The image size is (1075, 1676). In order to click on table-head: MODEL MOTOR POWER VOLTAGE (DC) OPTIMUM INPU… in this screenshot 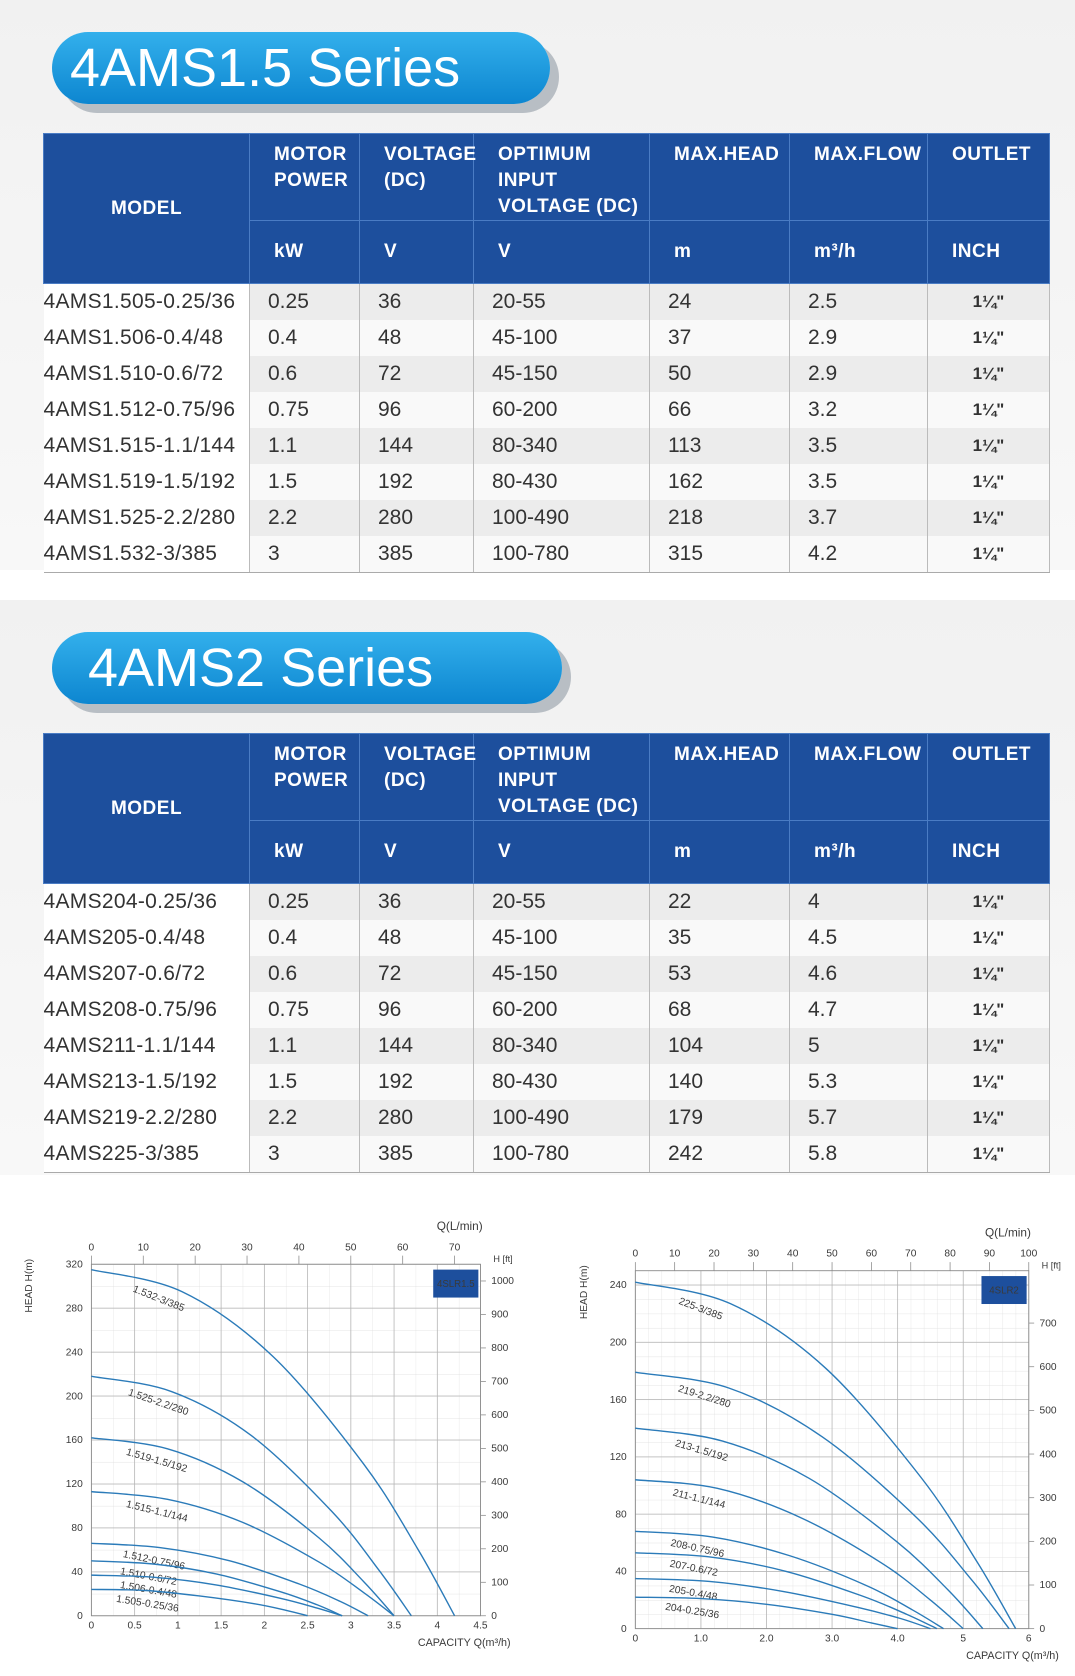, I will do `click(546, 808)`.